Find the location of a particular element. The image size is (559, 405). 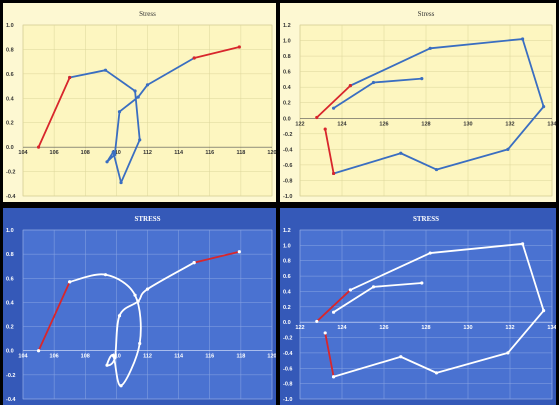

x-tick-label: 110 is located at coordinates (116, 153).